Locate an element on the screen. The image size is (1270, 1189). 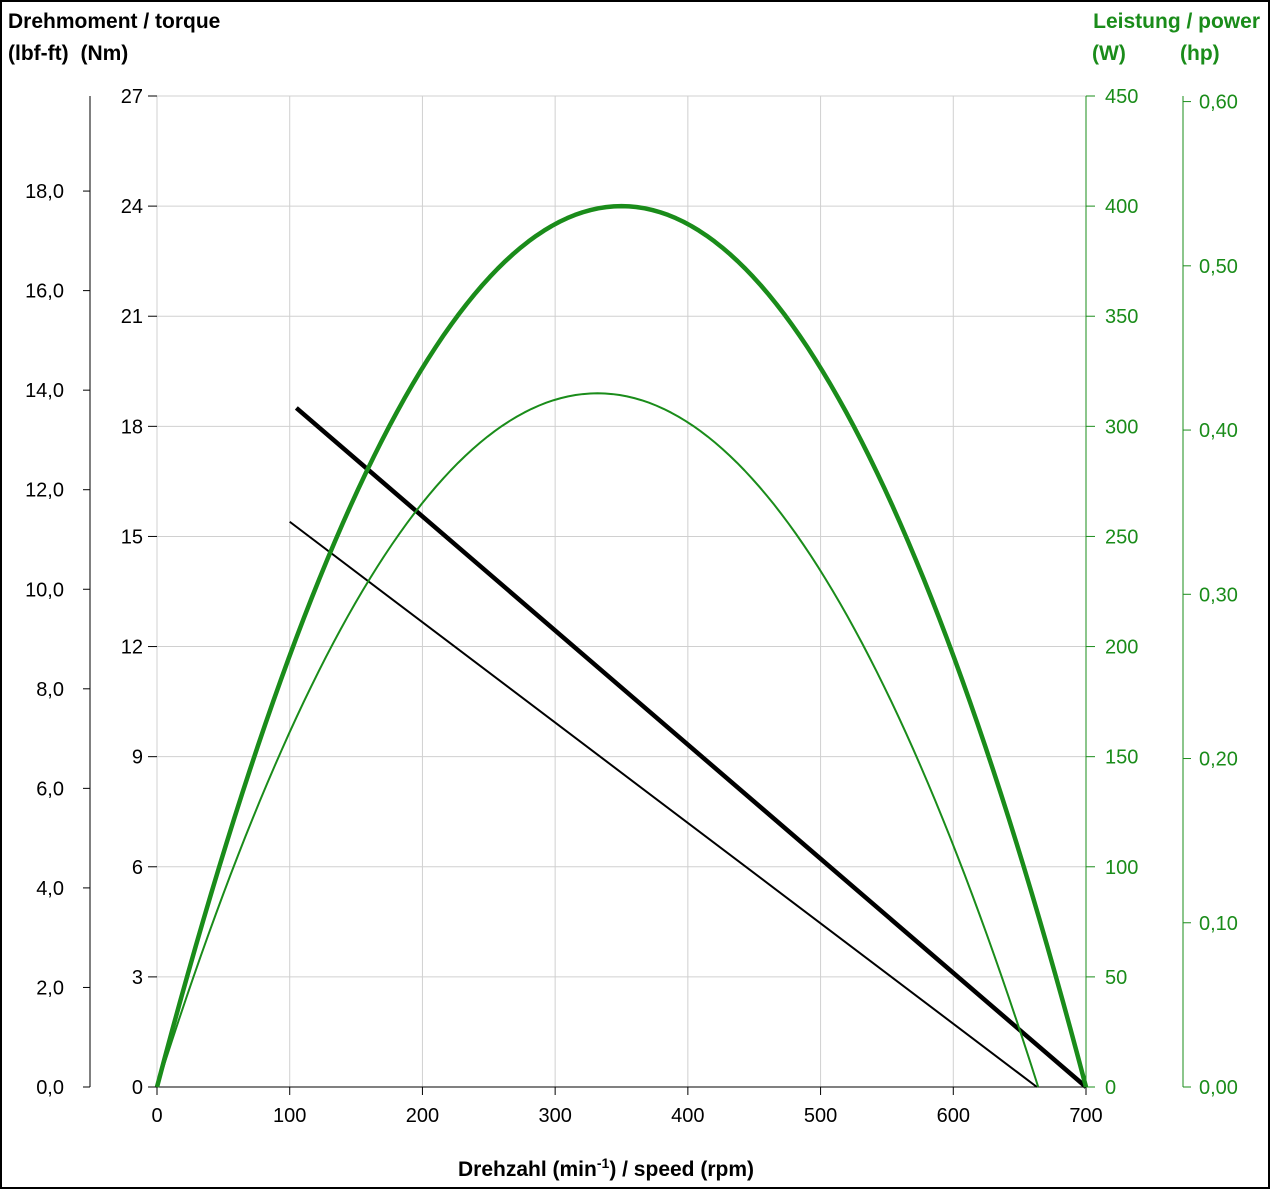
w-tick-label: 250 is located at coordinates (1121, 537).